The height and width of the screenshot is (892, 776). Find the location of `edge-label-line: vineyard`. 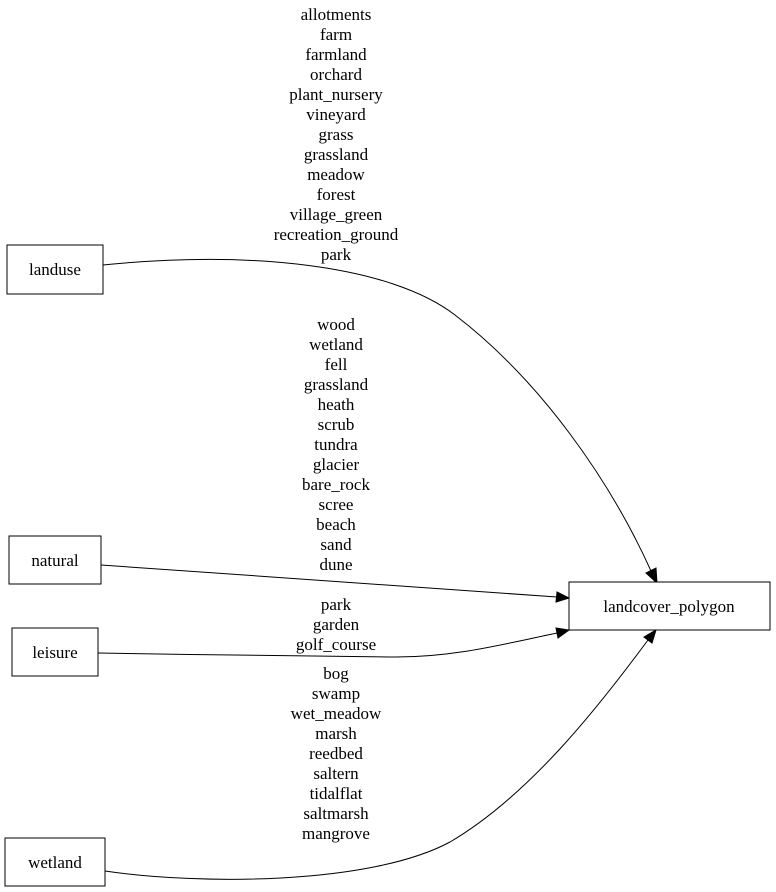

edge-label-line: vineyard is located at coordinates (336, 114).